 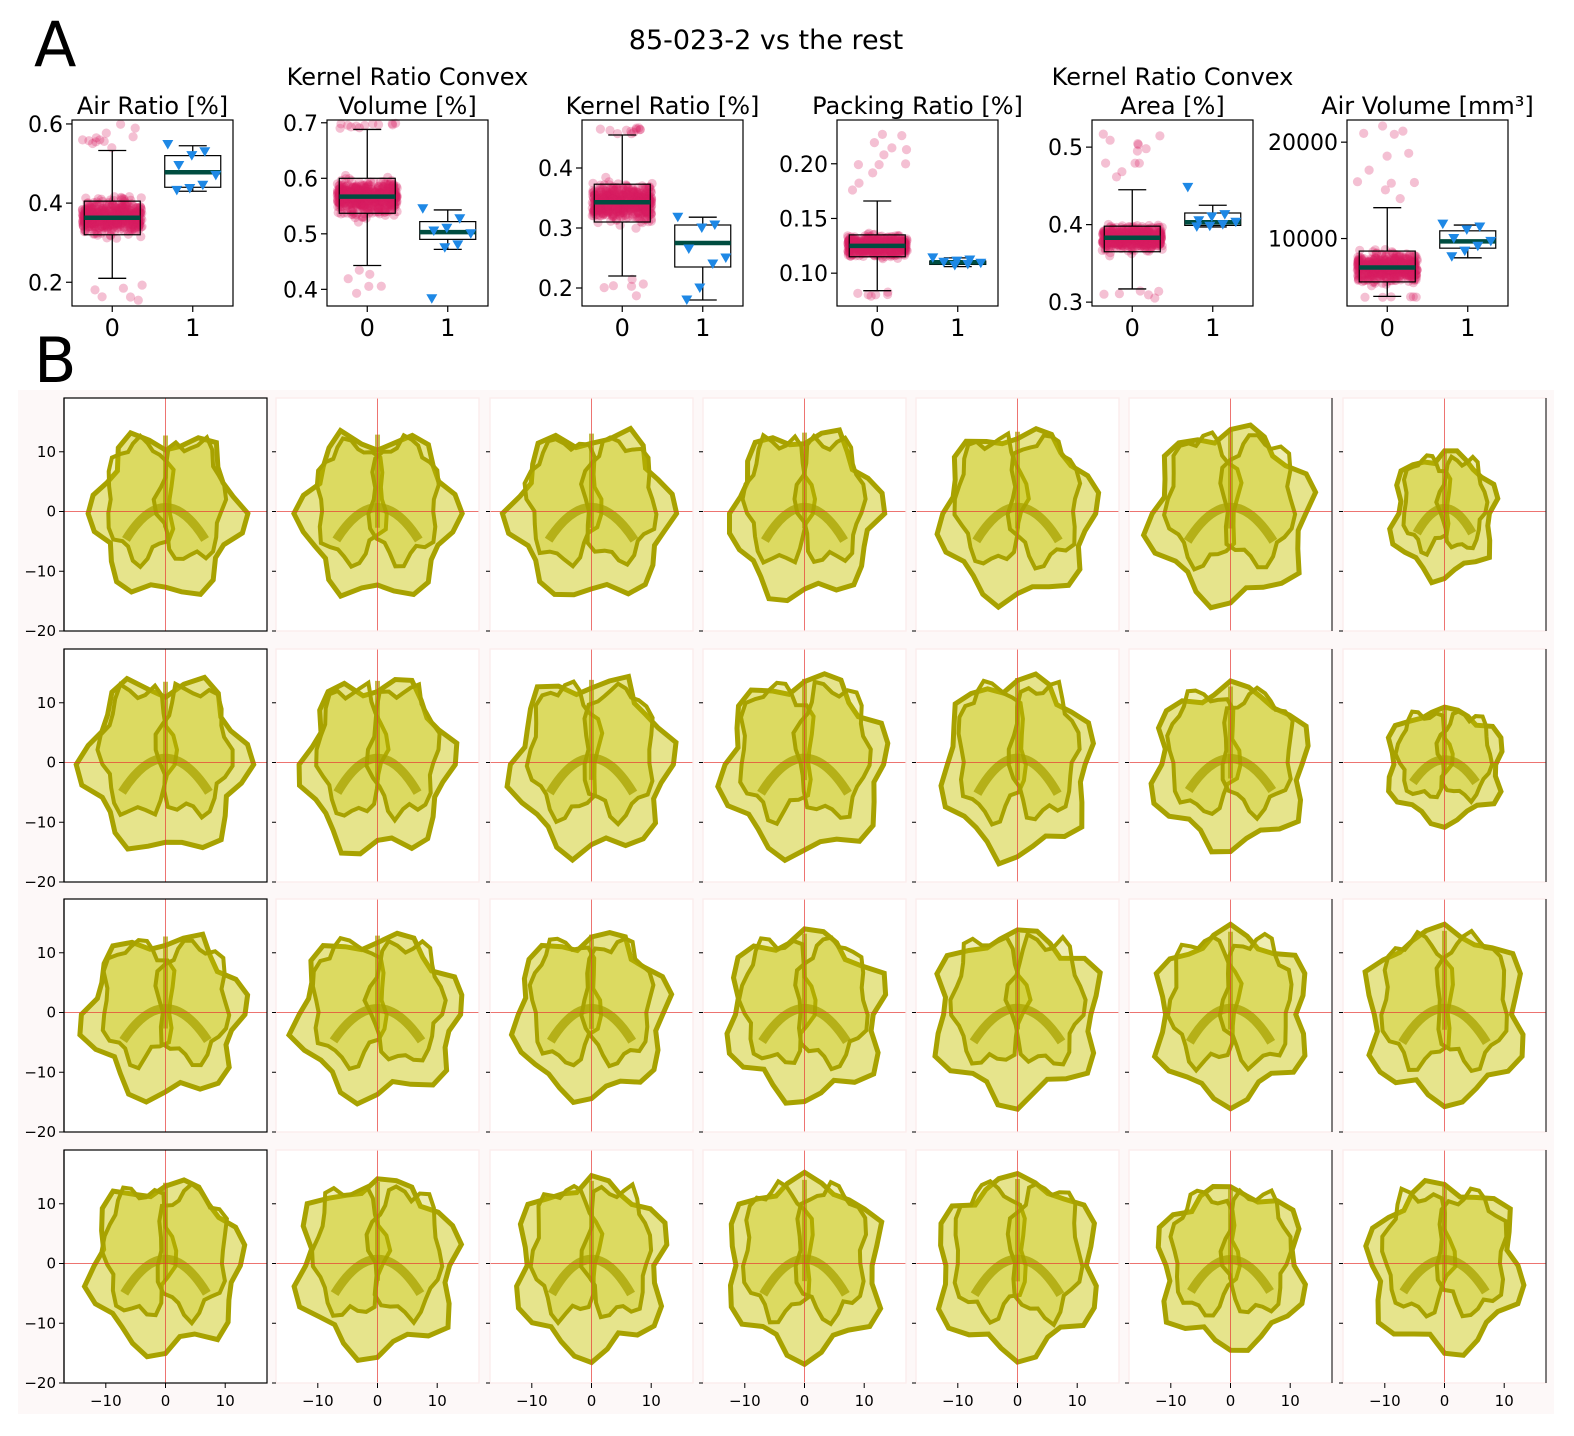 I want to click on x-tick-label: 1, so click(x=702, y=328).